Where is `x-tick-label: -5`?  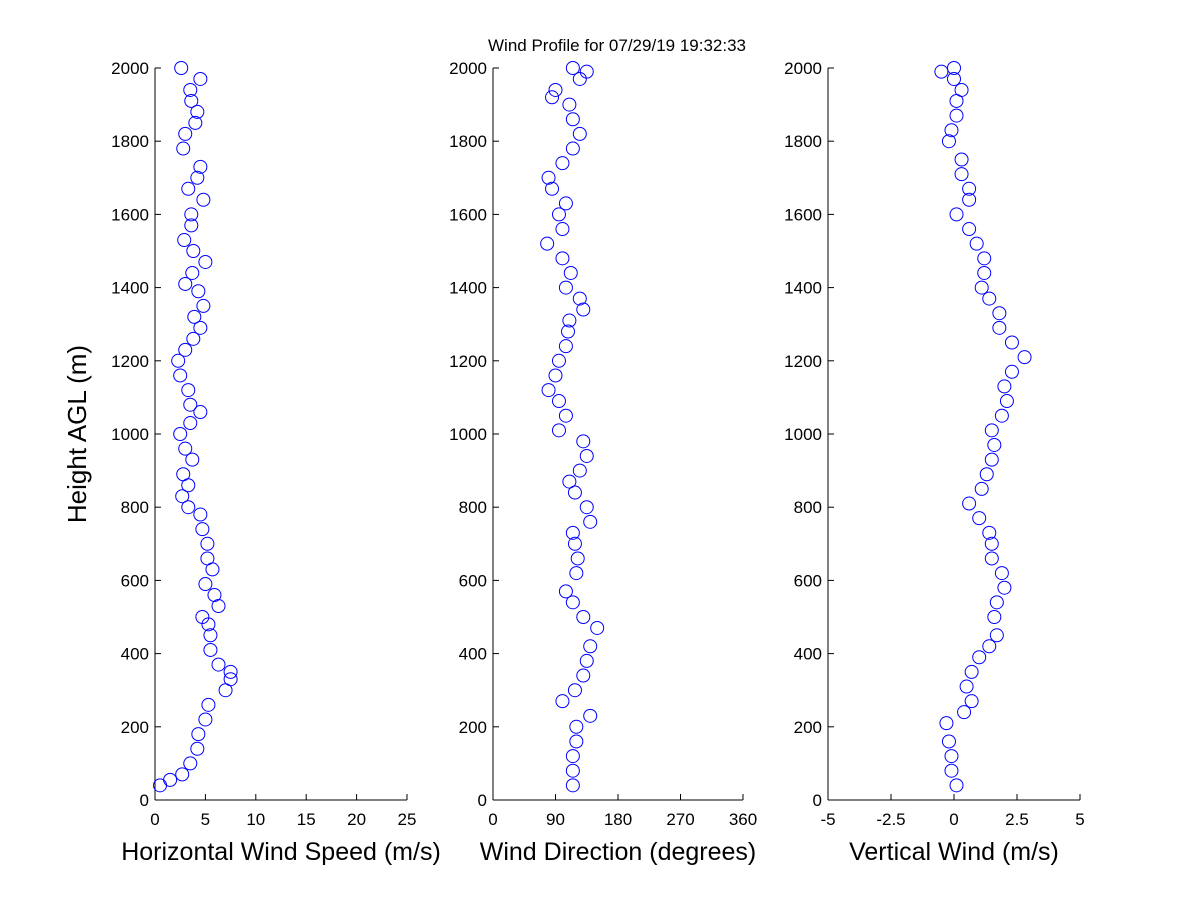 x-tick-label: -5 is located at coordinates (827, 819).